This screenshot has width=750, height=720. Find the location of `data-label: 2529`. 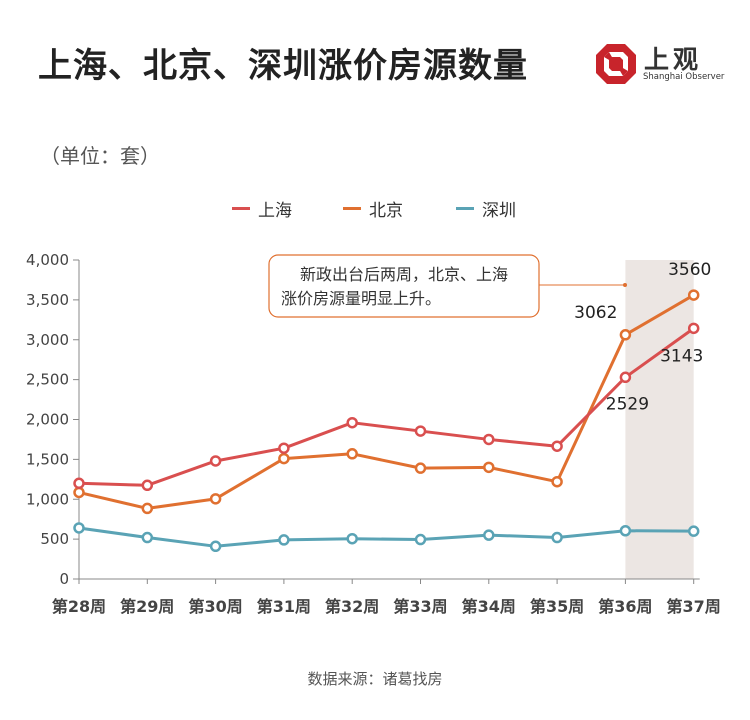

data-label: 2529 is located at coordinates (627, 404).